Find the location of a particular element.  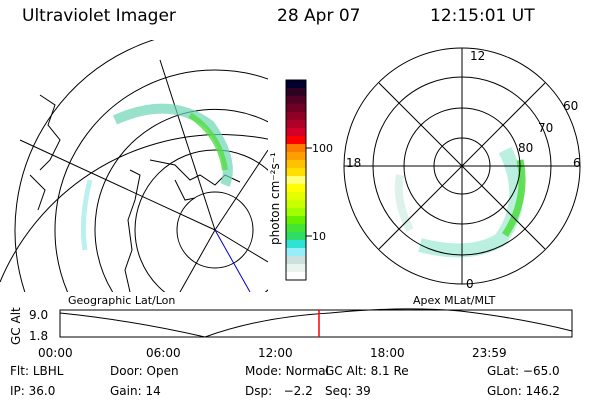

status-value: 8.1 Re is located at coordinates (389, 371).